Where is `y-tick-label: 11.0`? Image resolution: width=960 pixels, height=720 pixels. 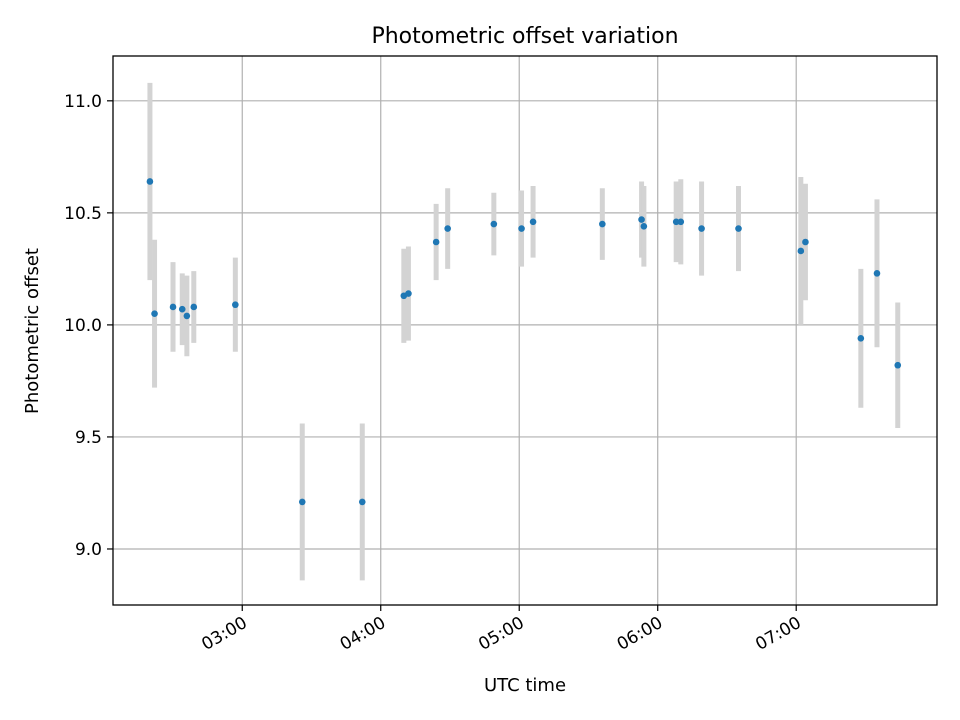
y-tick-label: 11.0 is located at coordinates (83, 102).